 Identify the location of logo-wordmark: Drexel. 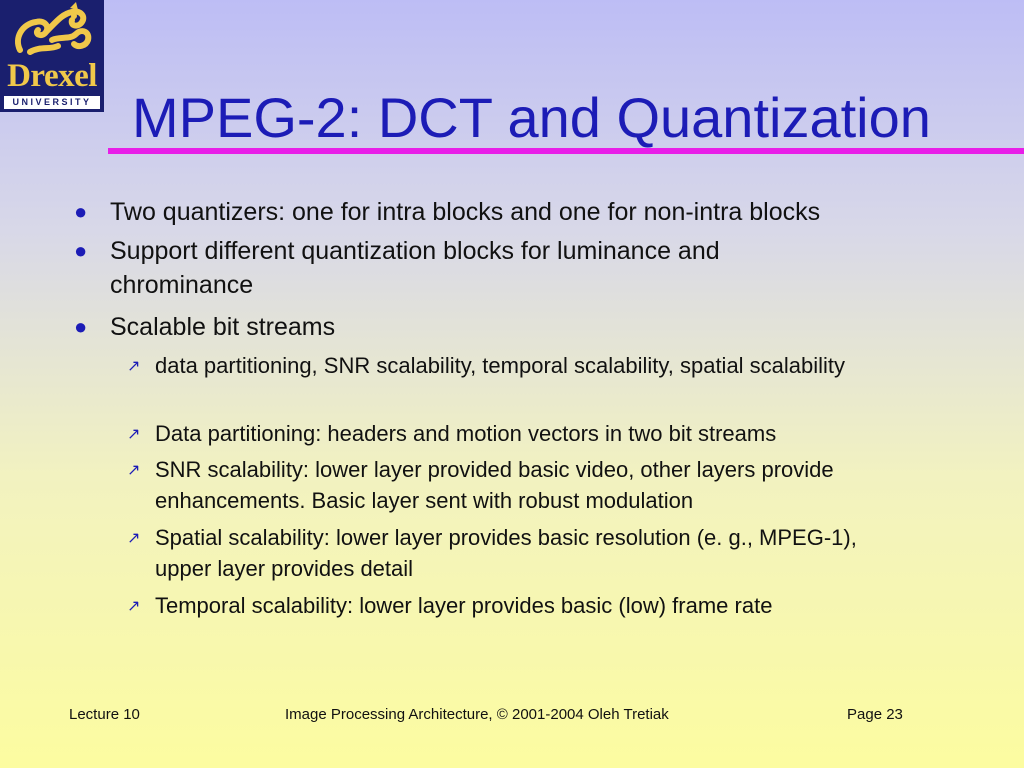
(52, 76).